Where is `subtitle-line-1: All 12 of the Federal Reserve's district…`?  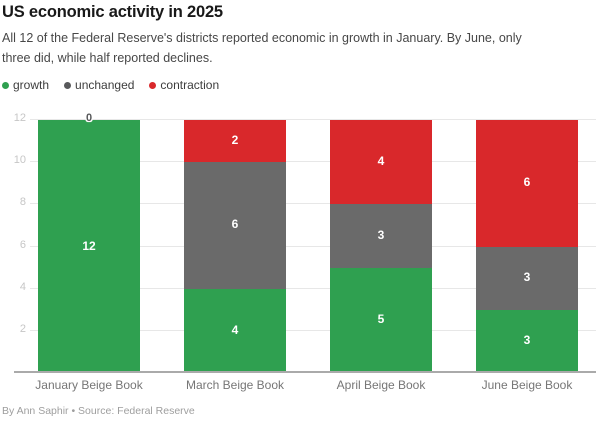 subtitle-line-1: All 12 of the Federal Reserve's district… is located at coordinates (262, 38).